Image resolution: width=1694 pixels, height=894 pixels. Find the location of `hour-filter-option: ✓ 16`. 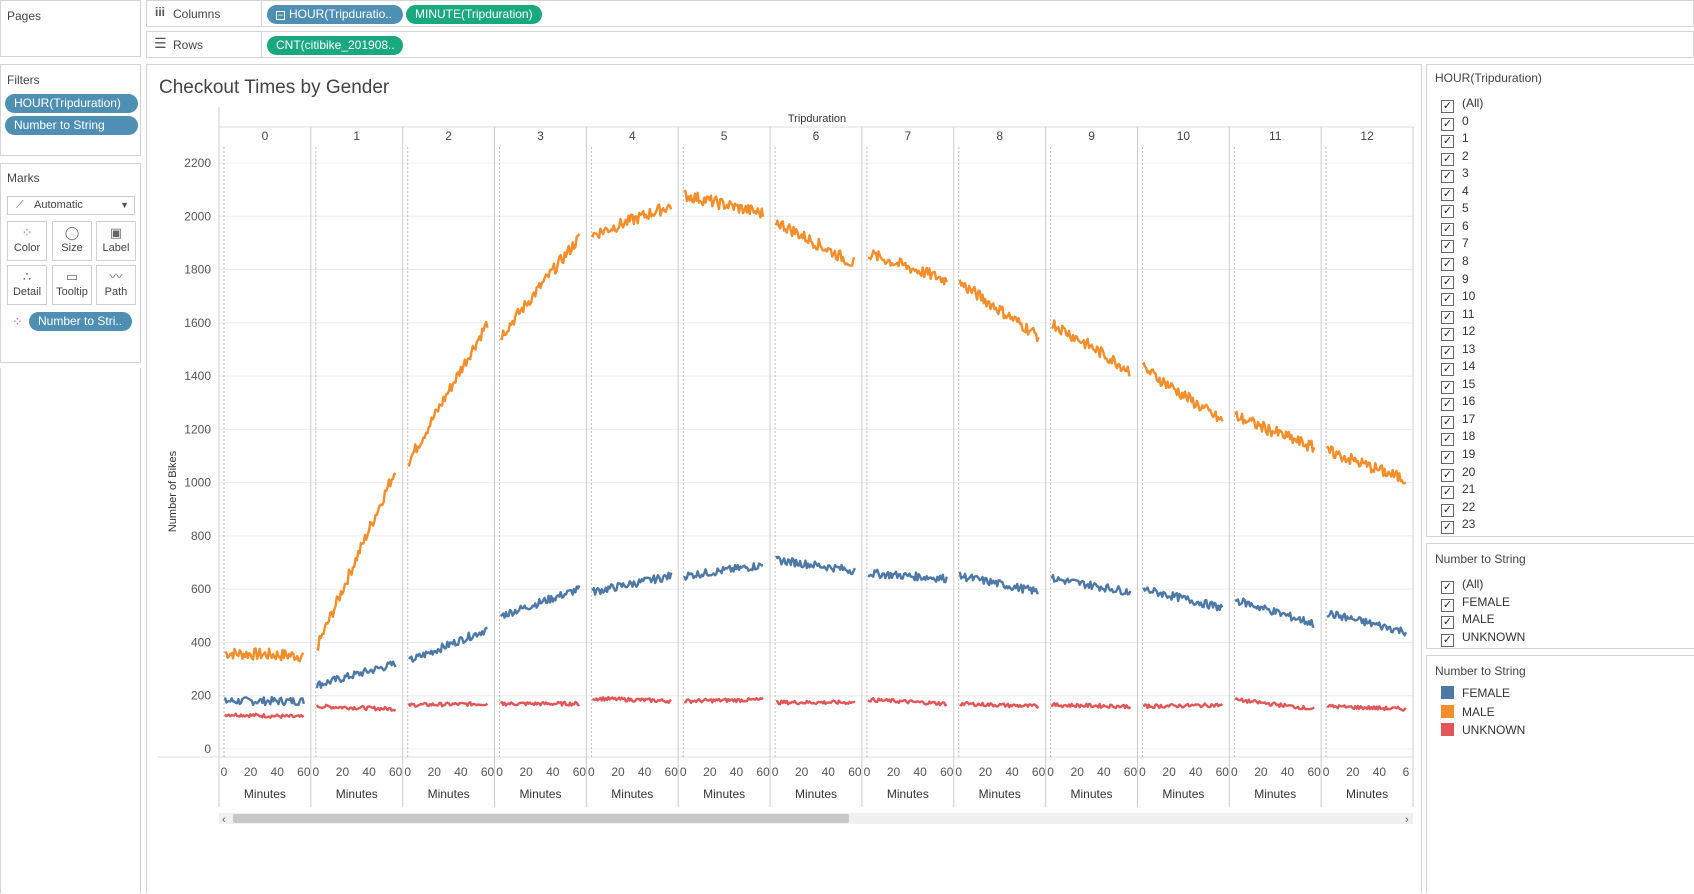

hour-filter-option: ✓ 16 is located at coordinates (1458, 402).